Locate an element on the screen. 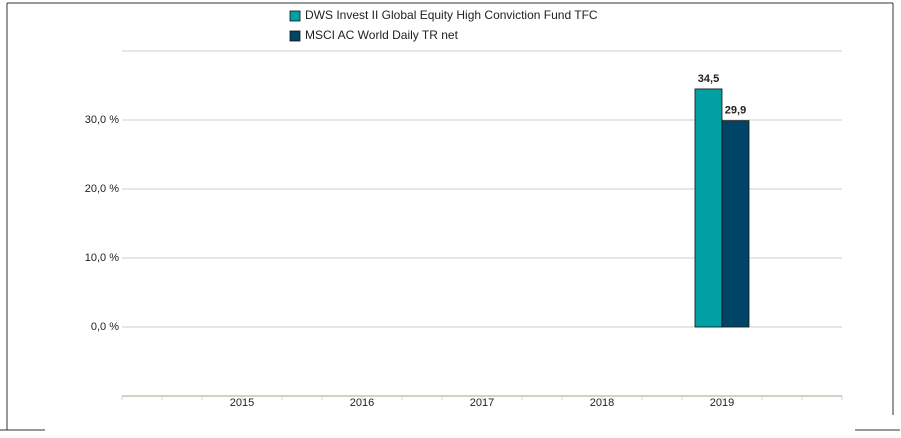 Image resolution: width=901 pixels, height=438 pixels. value-label: 29,9 is located at coordinates (735, 111).